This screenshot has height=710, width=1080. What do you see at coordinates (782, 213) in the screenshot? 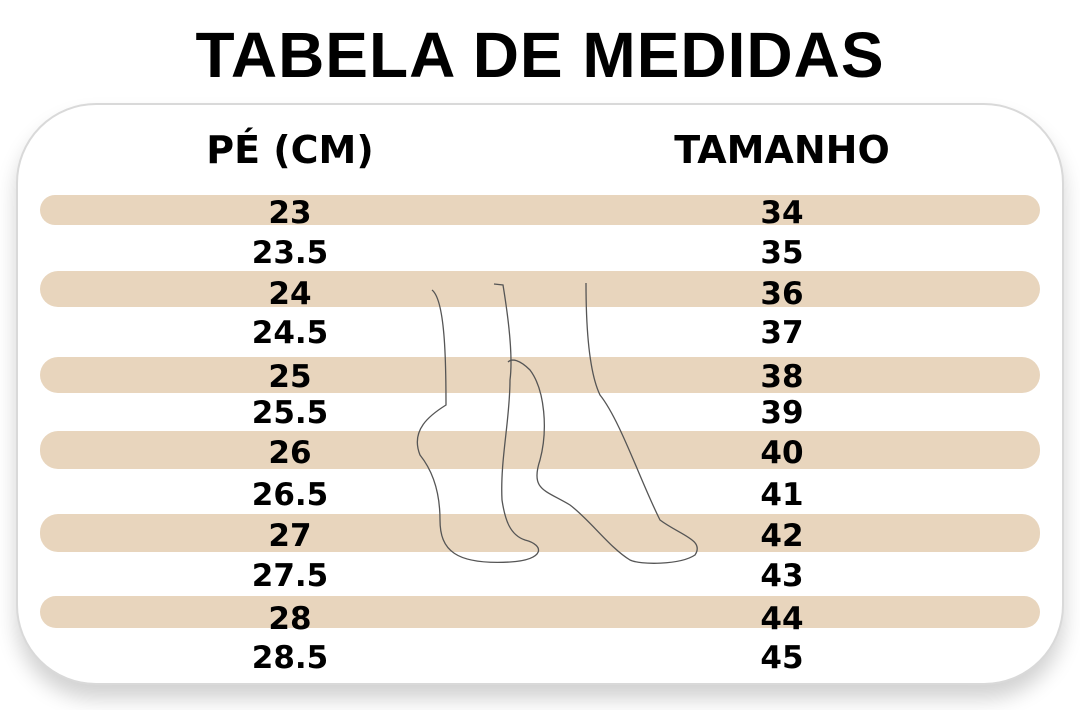
I see `size-cell: 34` at bounding box center [782, 213].